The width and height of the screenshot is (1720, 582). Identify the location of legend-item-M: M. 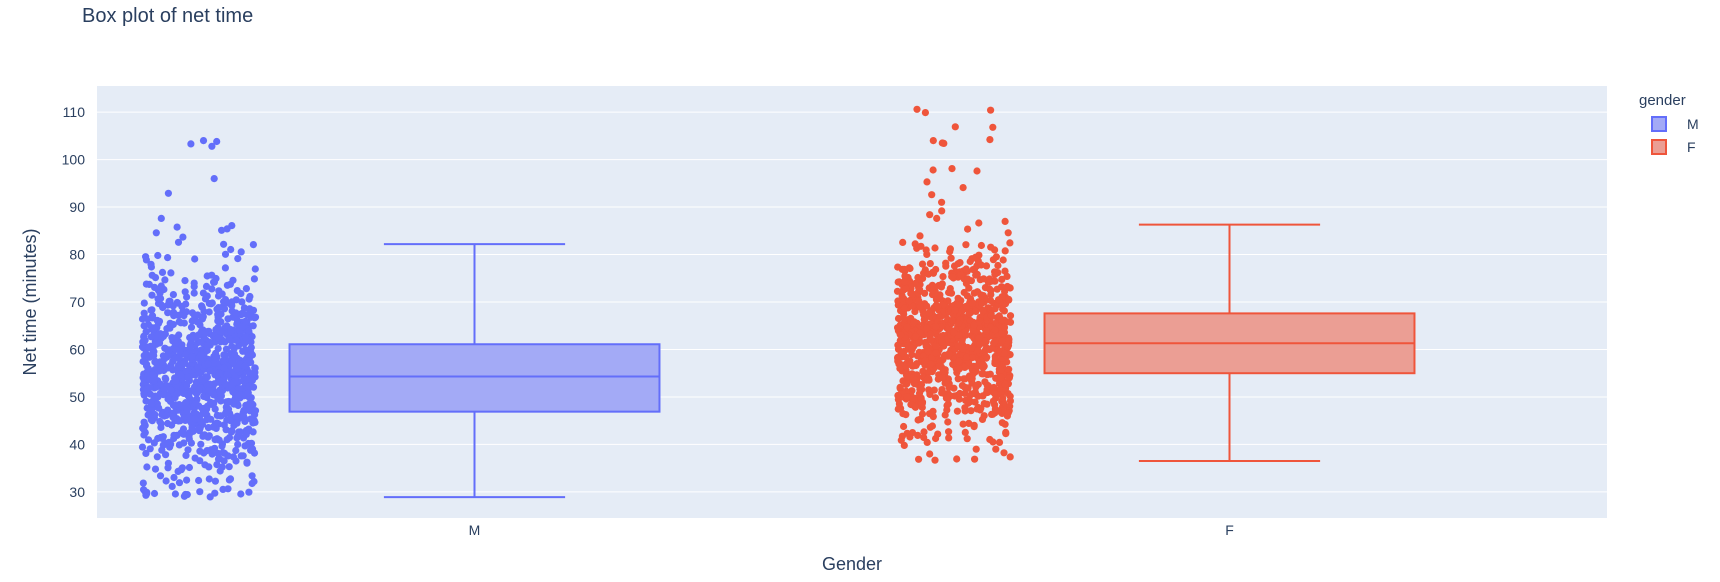
(1675, 124).